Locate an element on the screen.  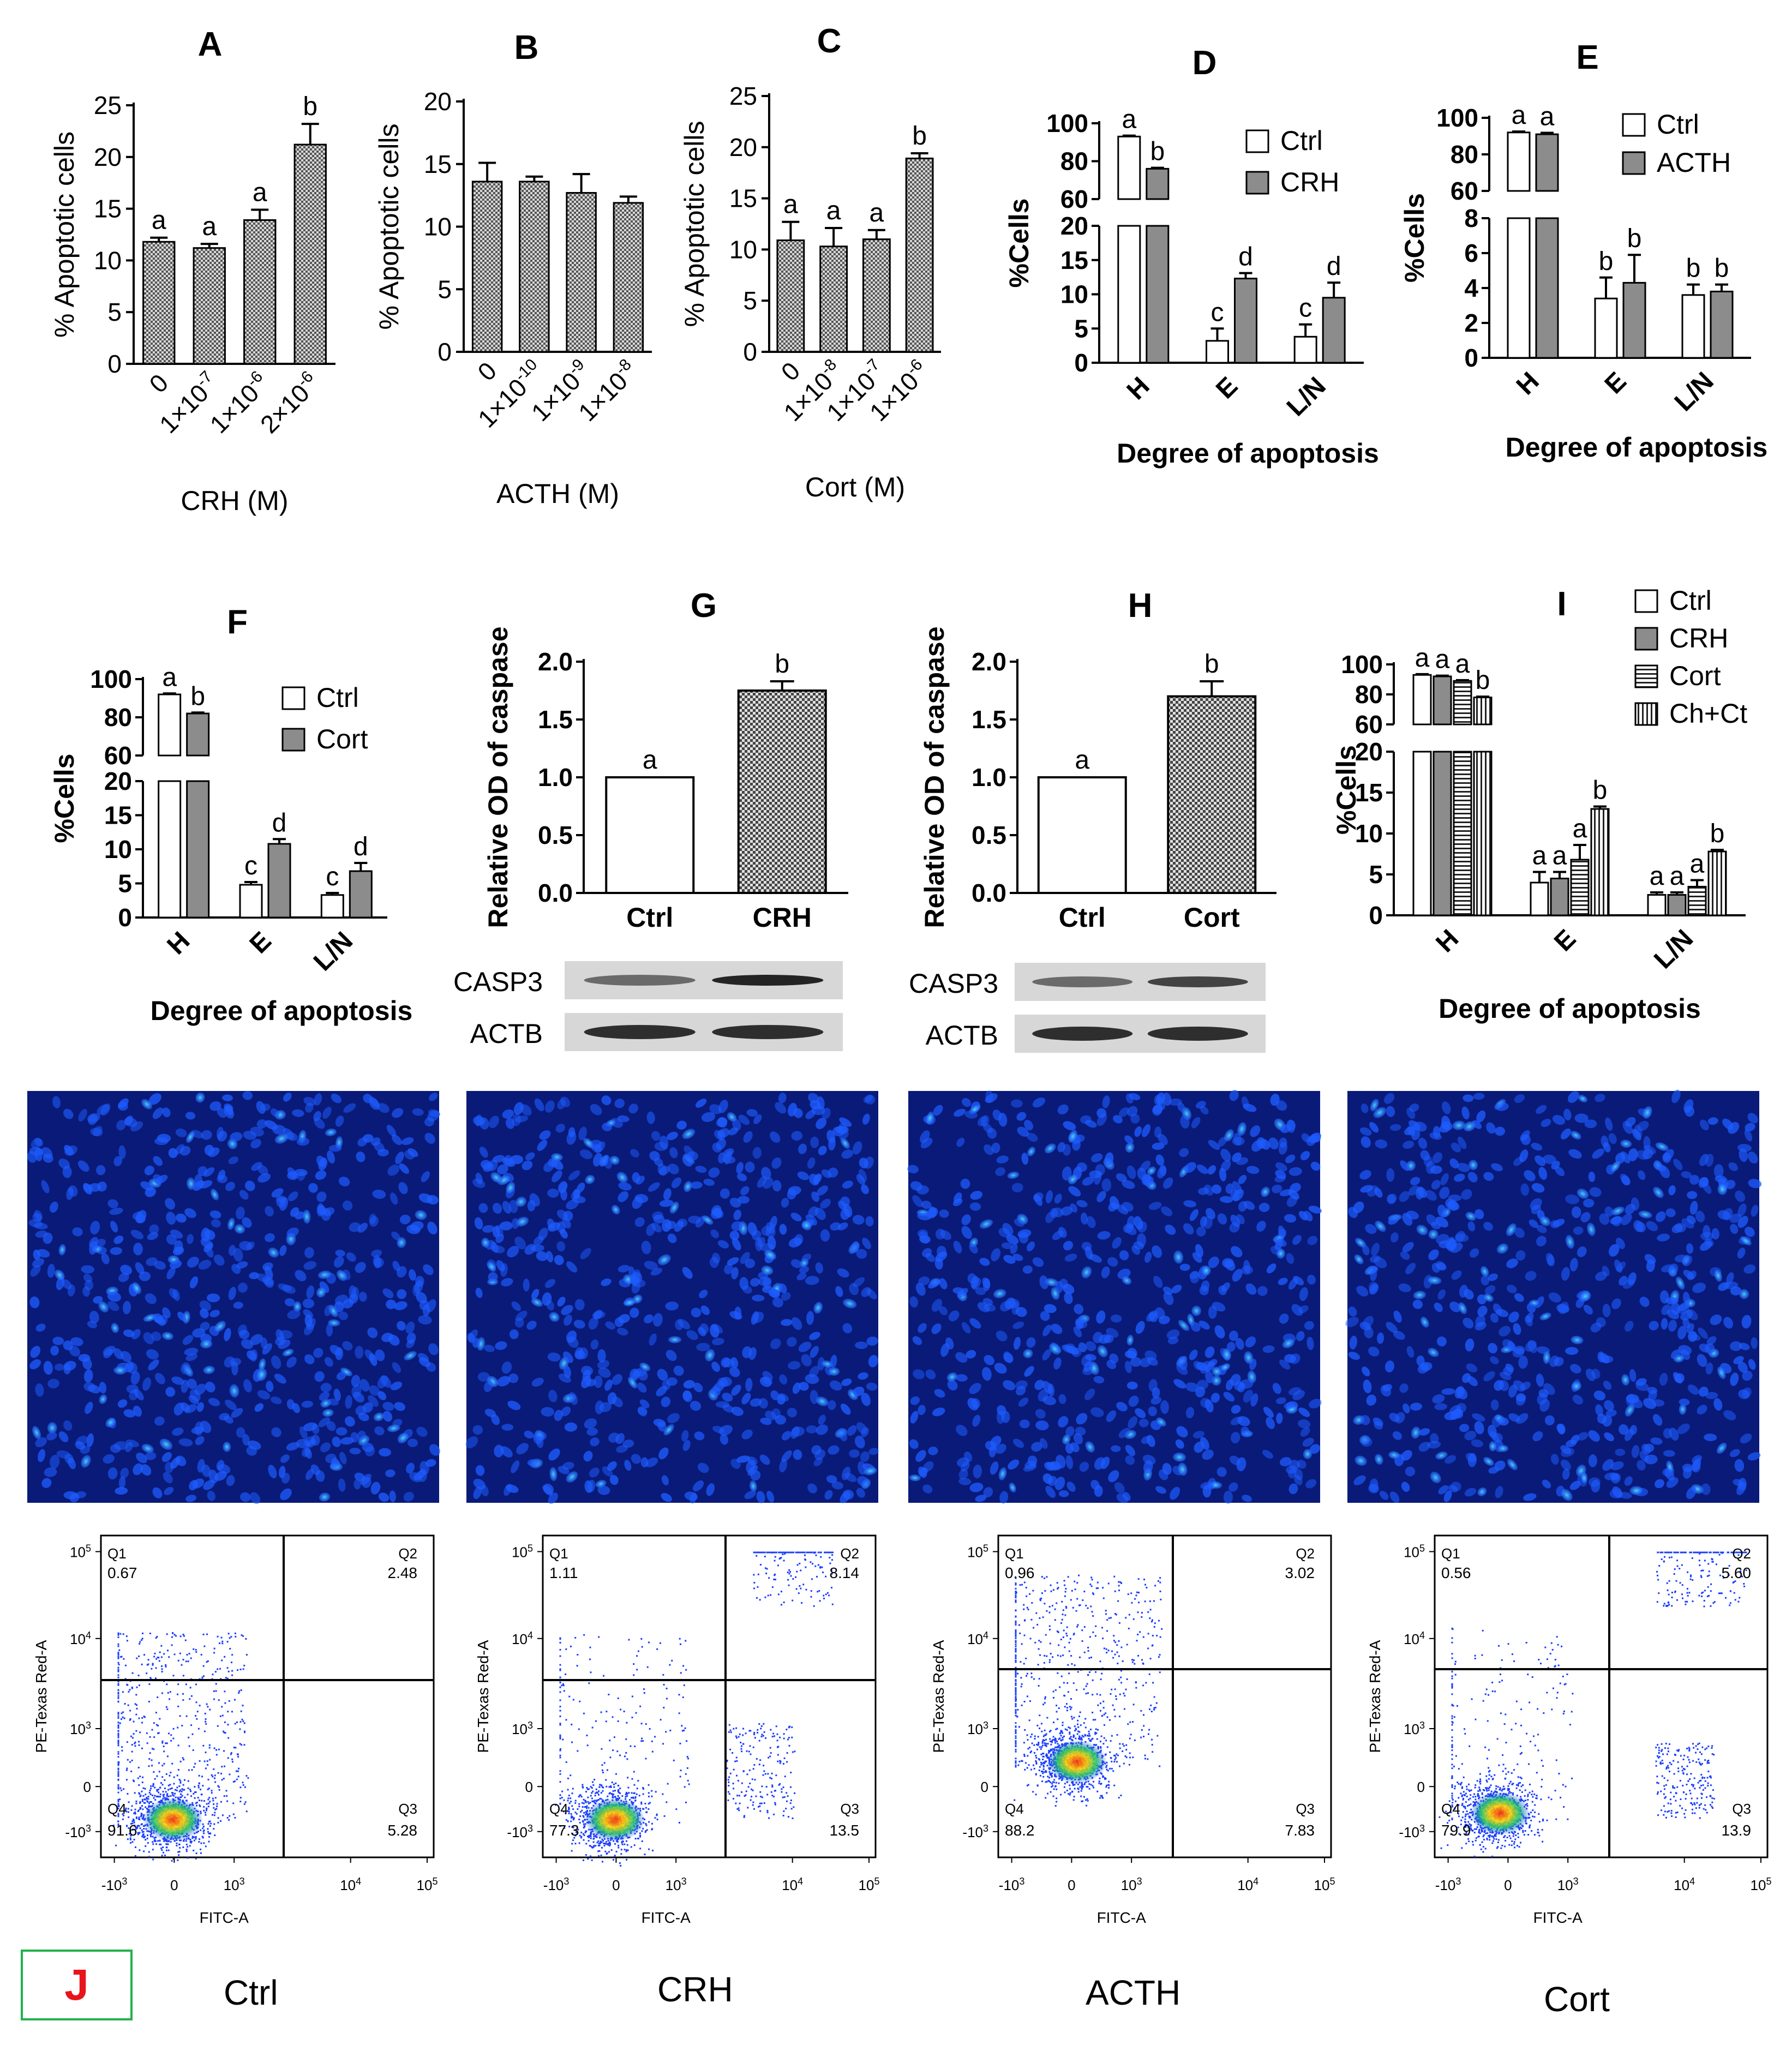
flow-y-tick-label: -103 is located at coordinates (78, 1831).